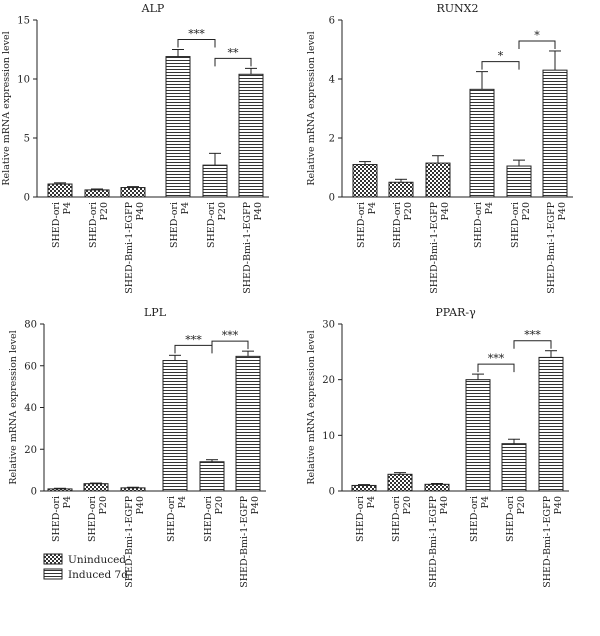 The image size is (600, 636). What do you see at coordinates (30, 325) in the screenshot?
I see `y-tick-label: 80` at bounding box center [30, 325].